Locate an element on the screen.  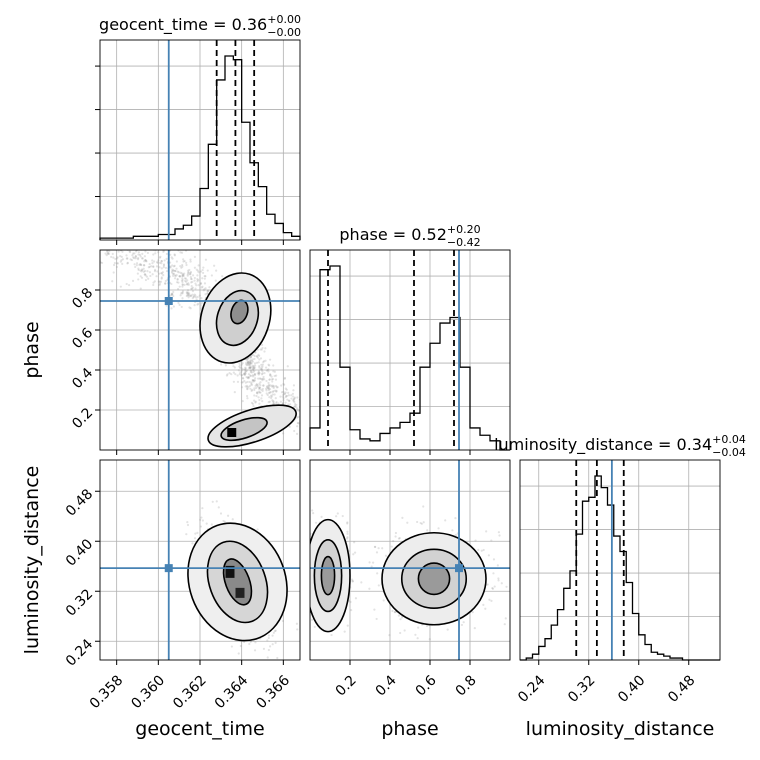
x-tick-label: 0.362 is located at coordinates (190, 692).